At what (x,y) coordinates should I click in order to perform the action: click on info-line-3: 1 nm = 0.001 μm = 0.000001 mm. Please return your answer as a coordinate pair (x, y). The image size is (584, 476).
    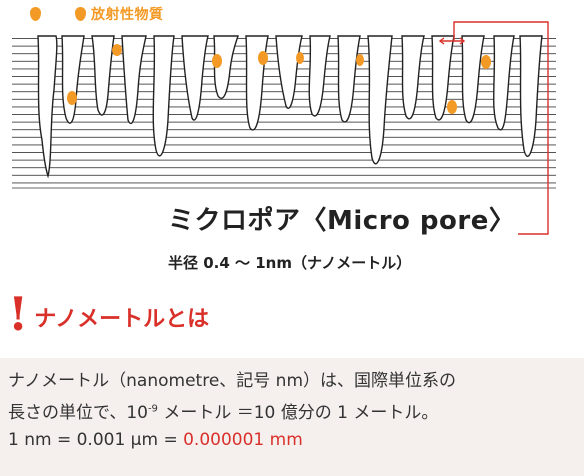
    Looking at the image, I should click on (155, 440).